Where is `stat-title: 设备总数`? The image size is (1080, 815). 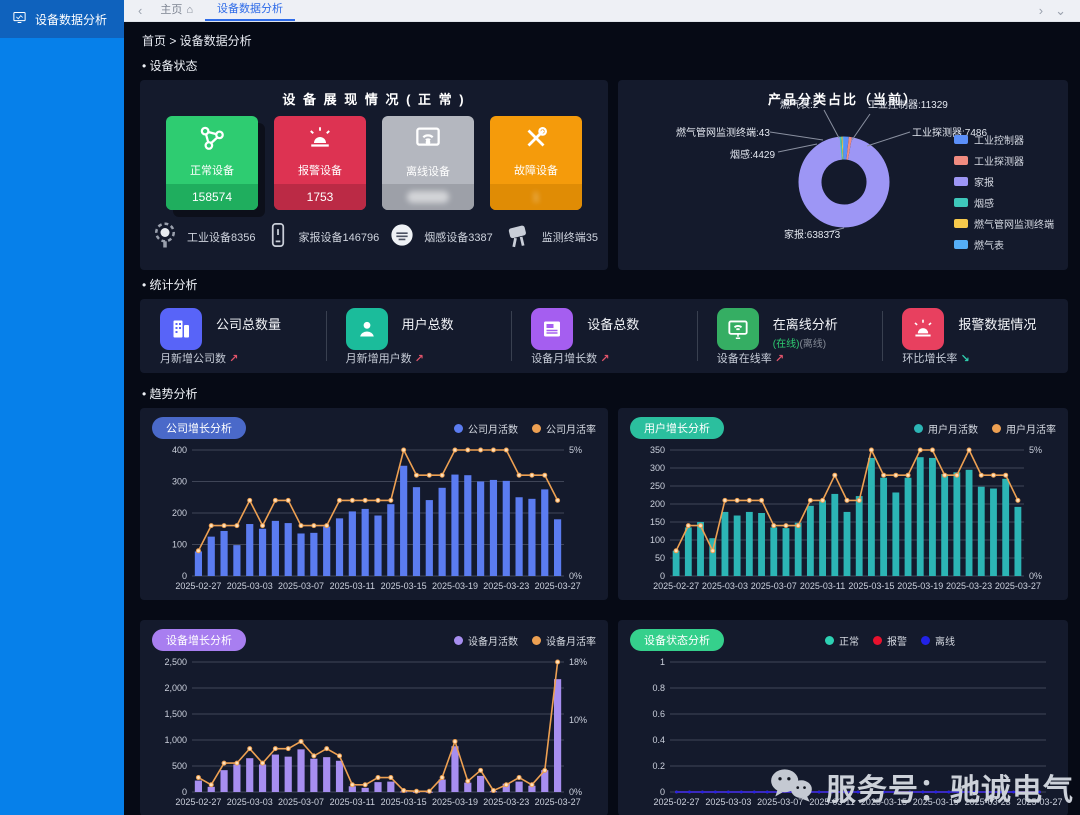
stat-title: 设备总数 is located at coordinates (613, 324).